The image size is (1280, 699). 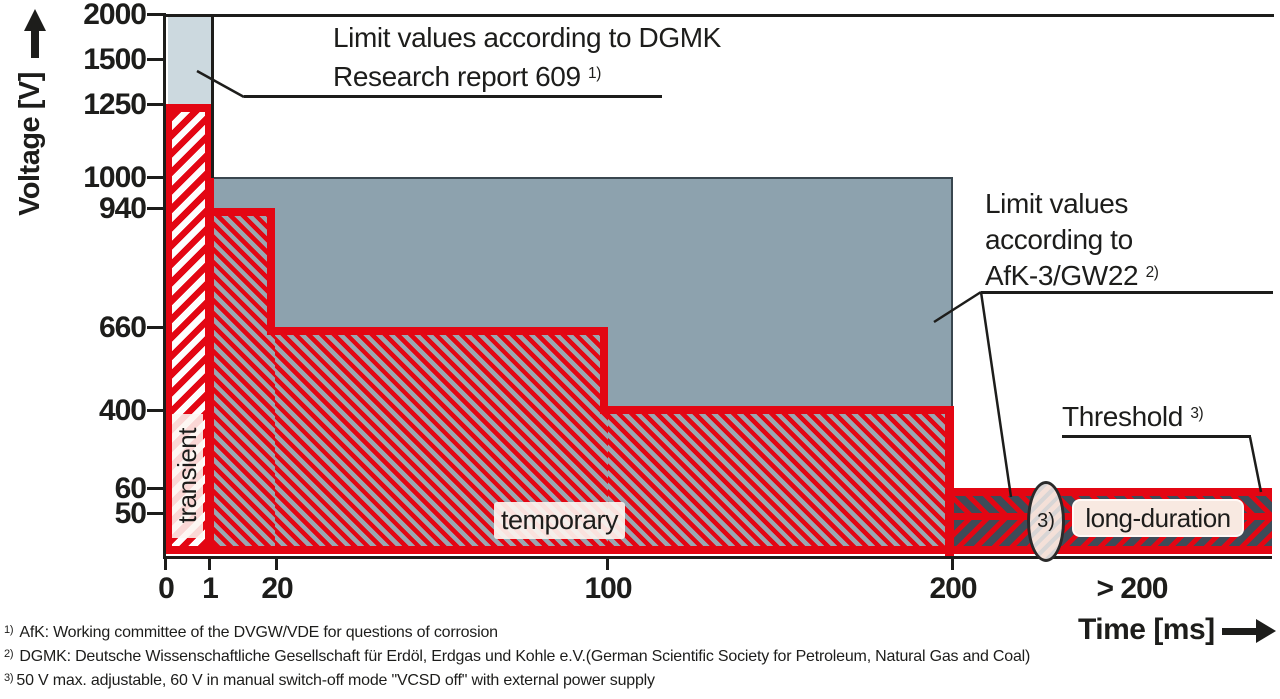 I want to click on x-axis-title-text: Time [ms], so click(x=1146, y=629).